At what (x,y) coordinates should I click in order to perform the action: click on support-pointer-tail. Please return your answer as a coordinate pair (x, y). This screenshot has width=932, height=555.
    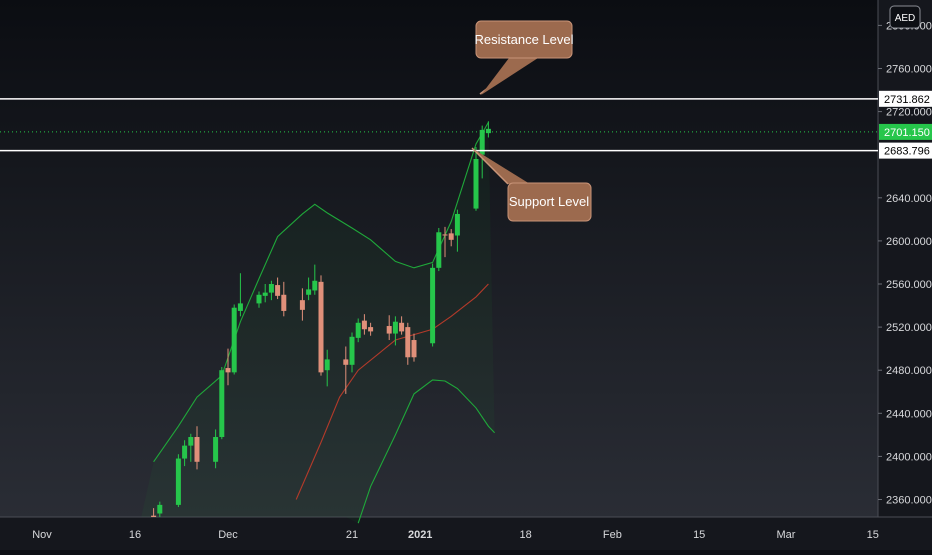
    Looking at the image, I should click on (501, 166).